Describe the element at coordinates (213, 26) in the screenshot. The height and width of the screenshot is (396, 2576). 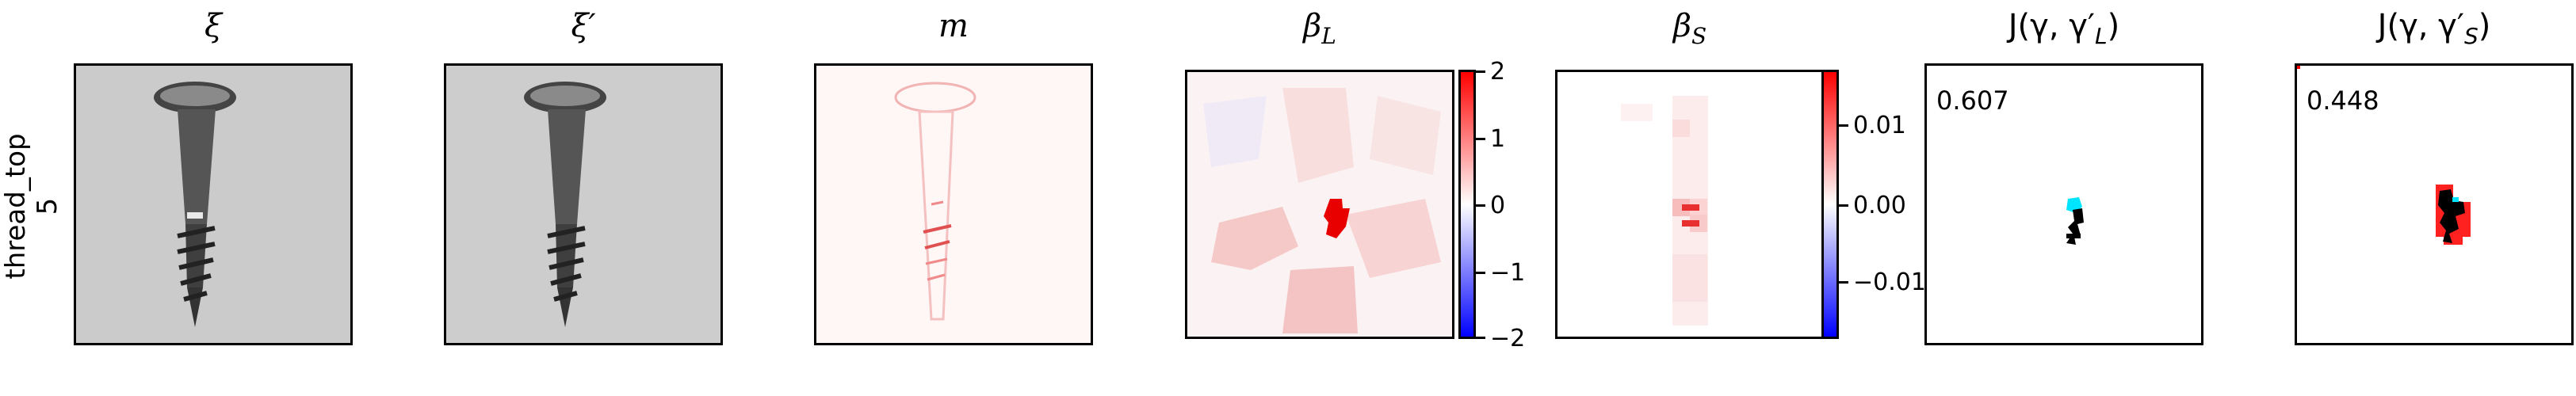
I see `panel-title-xi: ξ` at that location.